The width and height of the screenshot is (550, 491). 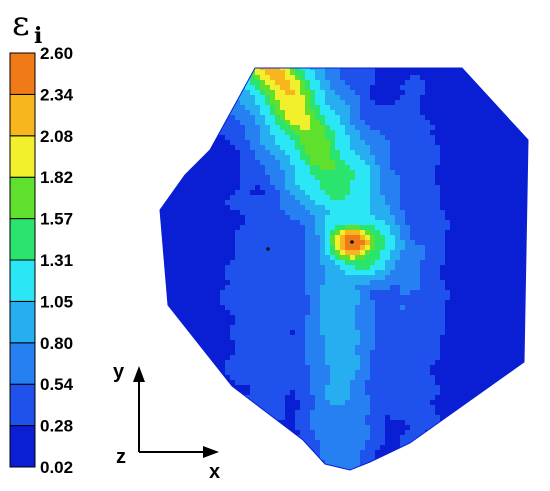 I want to click on color-bar-tick-label: 2.34, so click(x=57, y=94).